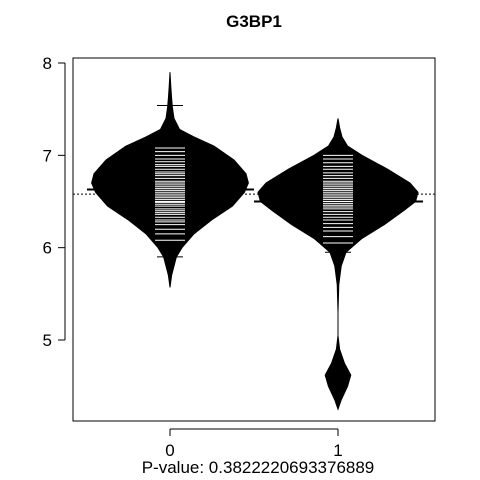  Describe the element at coordinates (337, 450) in the screenshot. I see `x-tick-label-1: 1` at that location.